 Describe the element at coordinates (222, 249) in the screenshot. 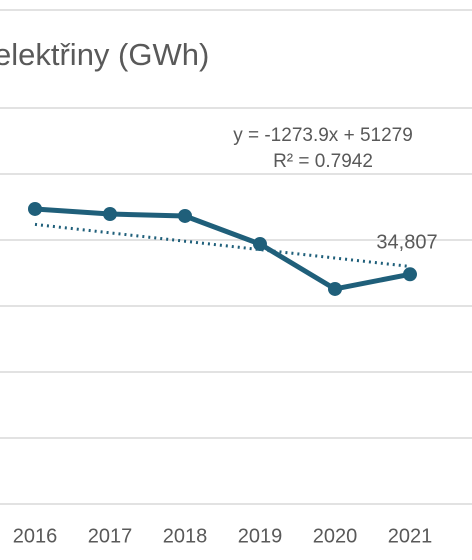

I see `line` at that location.